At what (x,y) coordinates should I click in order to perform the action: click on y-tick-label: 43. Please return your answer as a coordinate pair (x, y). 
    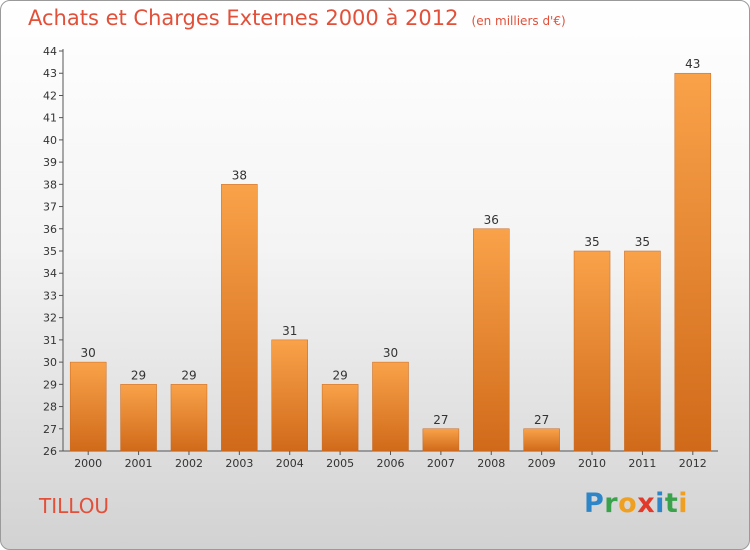
    Looking at the image, I should click on (50, 73).